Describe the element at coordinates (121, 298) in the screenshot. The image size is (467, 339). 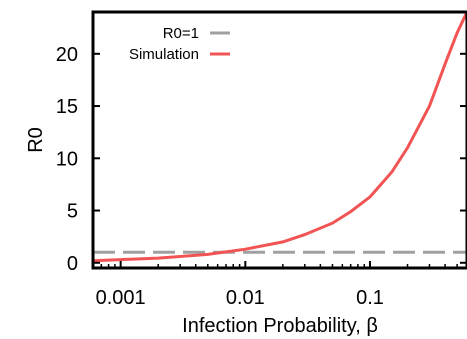
I see `x-tick-label-0-001: 0.001` at that location.